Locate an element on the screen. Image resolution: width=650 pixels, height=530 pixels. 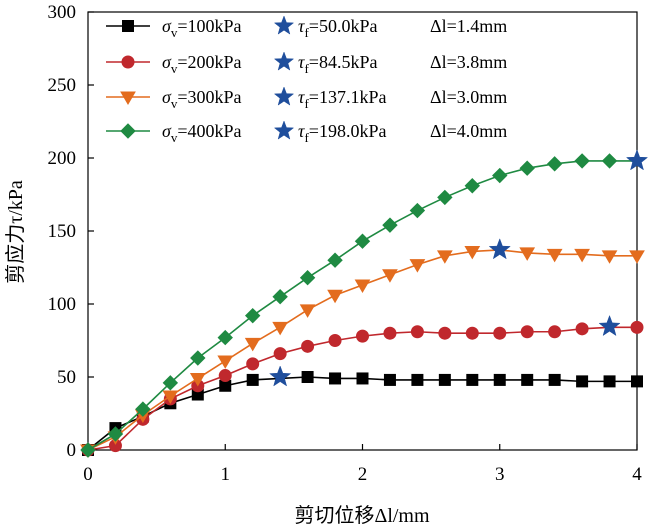
y-axis-title: 剪应力τ/kPa is located at coordinates (15, 232).